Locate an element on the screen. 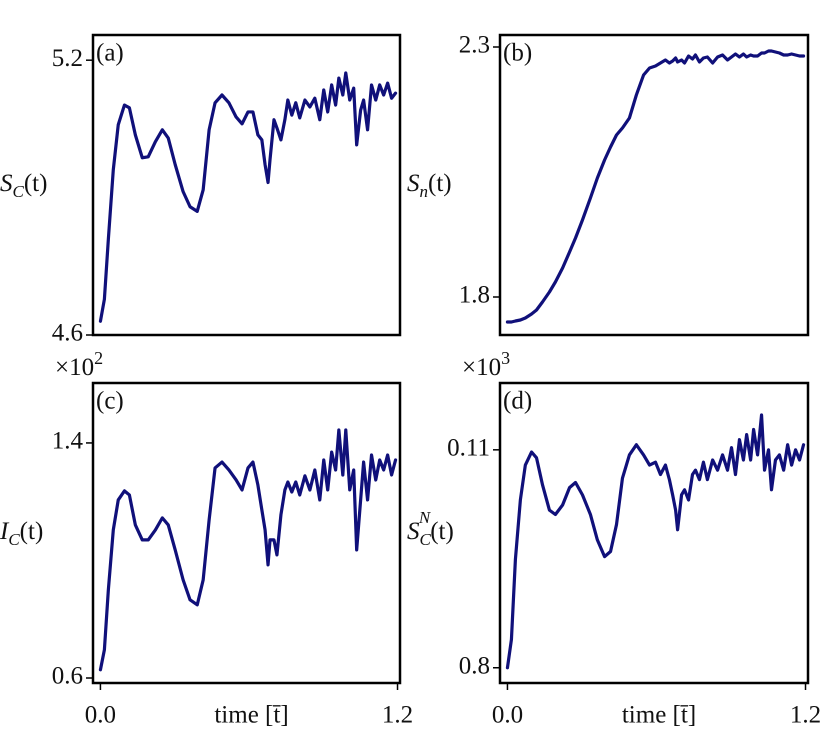  axis-multiplier: ×10³ is located at coordinates (486, 364).